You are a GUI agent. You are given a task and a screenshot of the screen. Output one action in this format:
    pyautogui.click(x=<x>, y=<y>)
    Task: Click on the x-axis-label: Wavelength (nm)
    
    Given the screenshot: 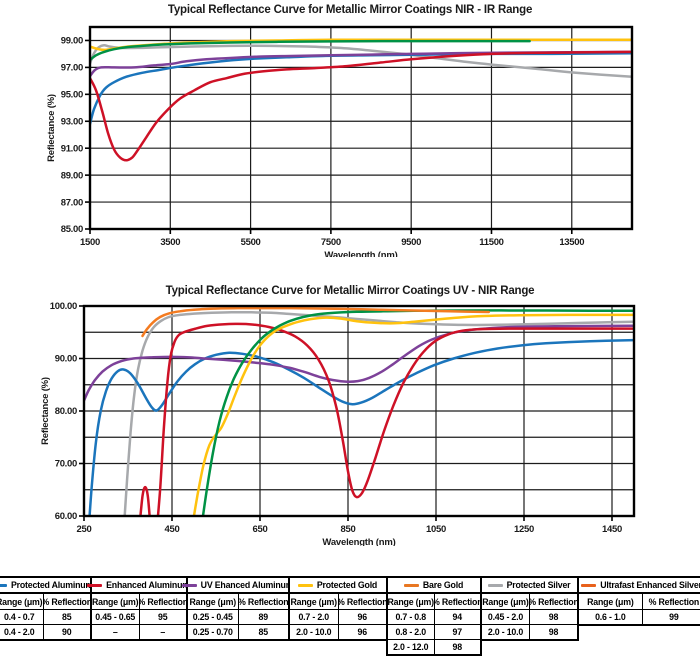 What is the action you would take?
    pyautogui.click(x=360, y=253)
    